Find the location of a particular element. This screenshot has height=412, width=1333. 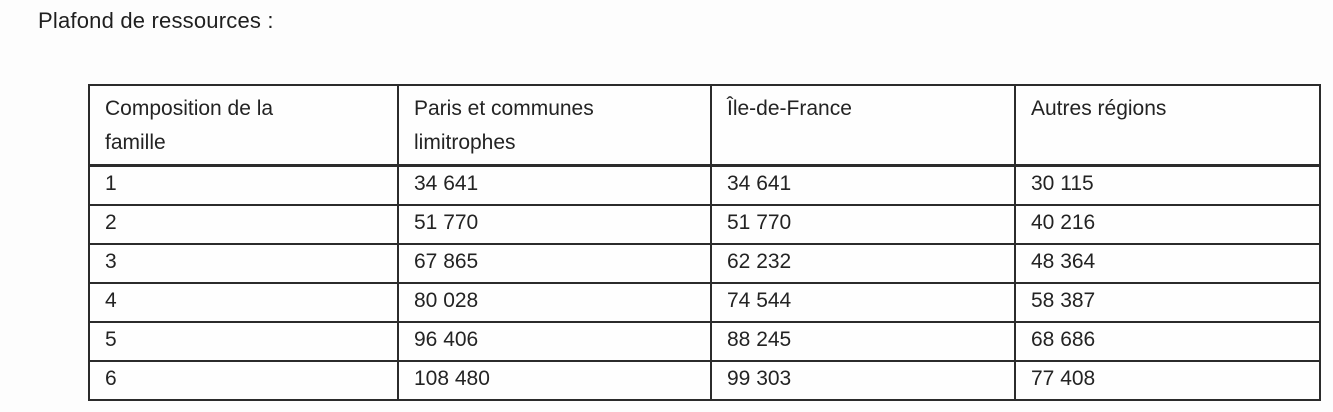

cell-autres-regions: 40 216 is located at coordinates (1167, 224).